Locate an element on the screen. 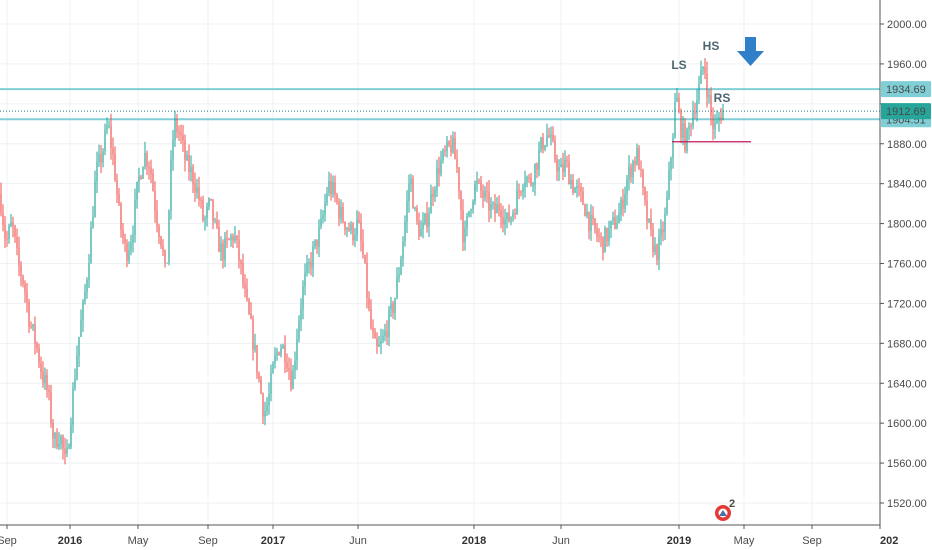  y-tick-label: 1720.00 is located at coordinates (907, 304).